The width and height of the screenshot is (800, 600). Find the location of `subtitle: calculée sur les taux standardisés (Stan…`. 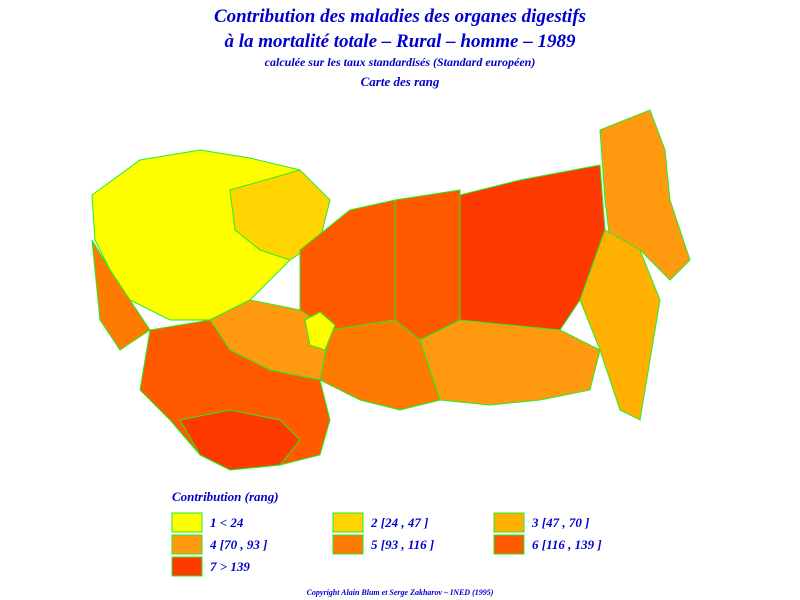

subtitle: calculée sur les taux standardisés (Stan… is located at coordinates (400, 62).